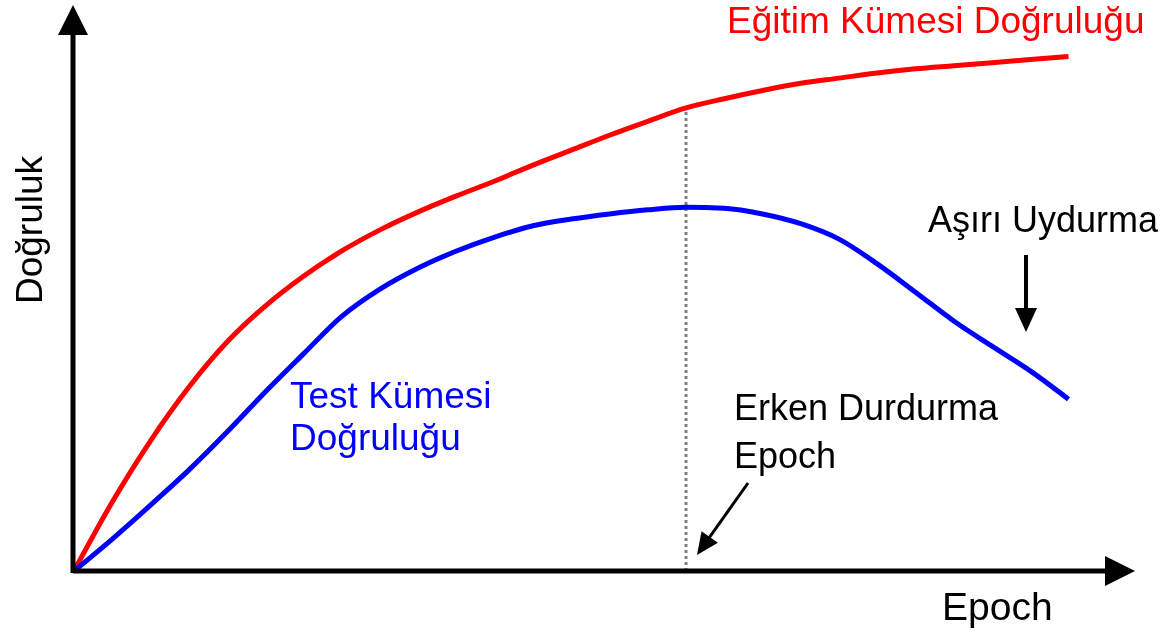  What do you see at coordinates (391, 416) in the screenshot?
I see `series-label: Test Kümesi Doğruluğu` at bounding box center [391, 416].